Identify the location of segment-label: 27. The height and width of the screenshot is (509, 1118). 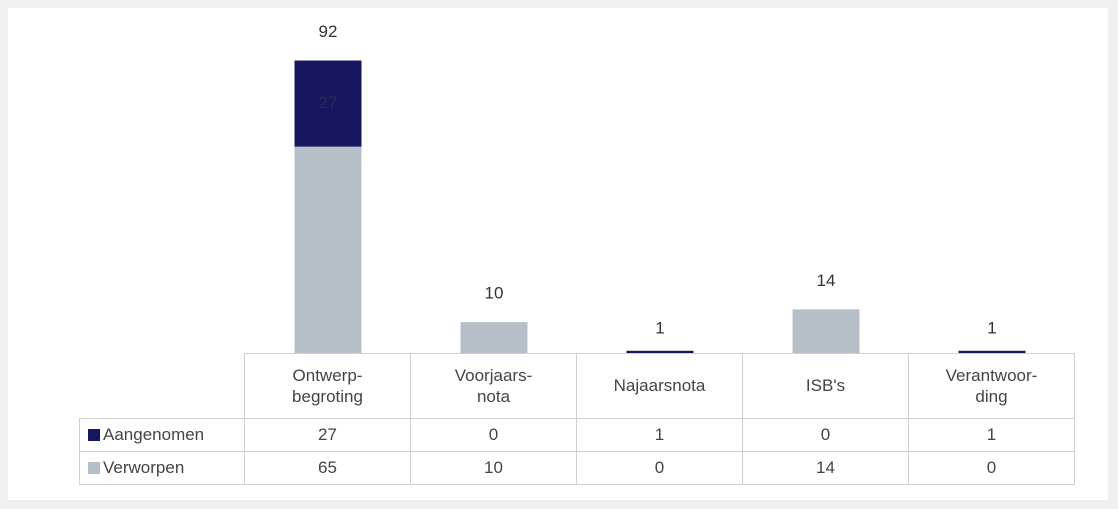
(328, 102).